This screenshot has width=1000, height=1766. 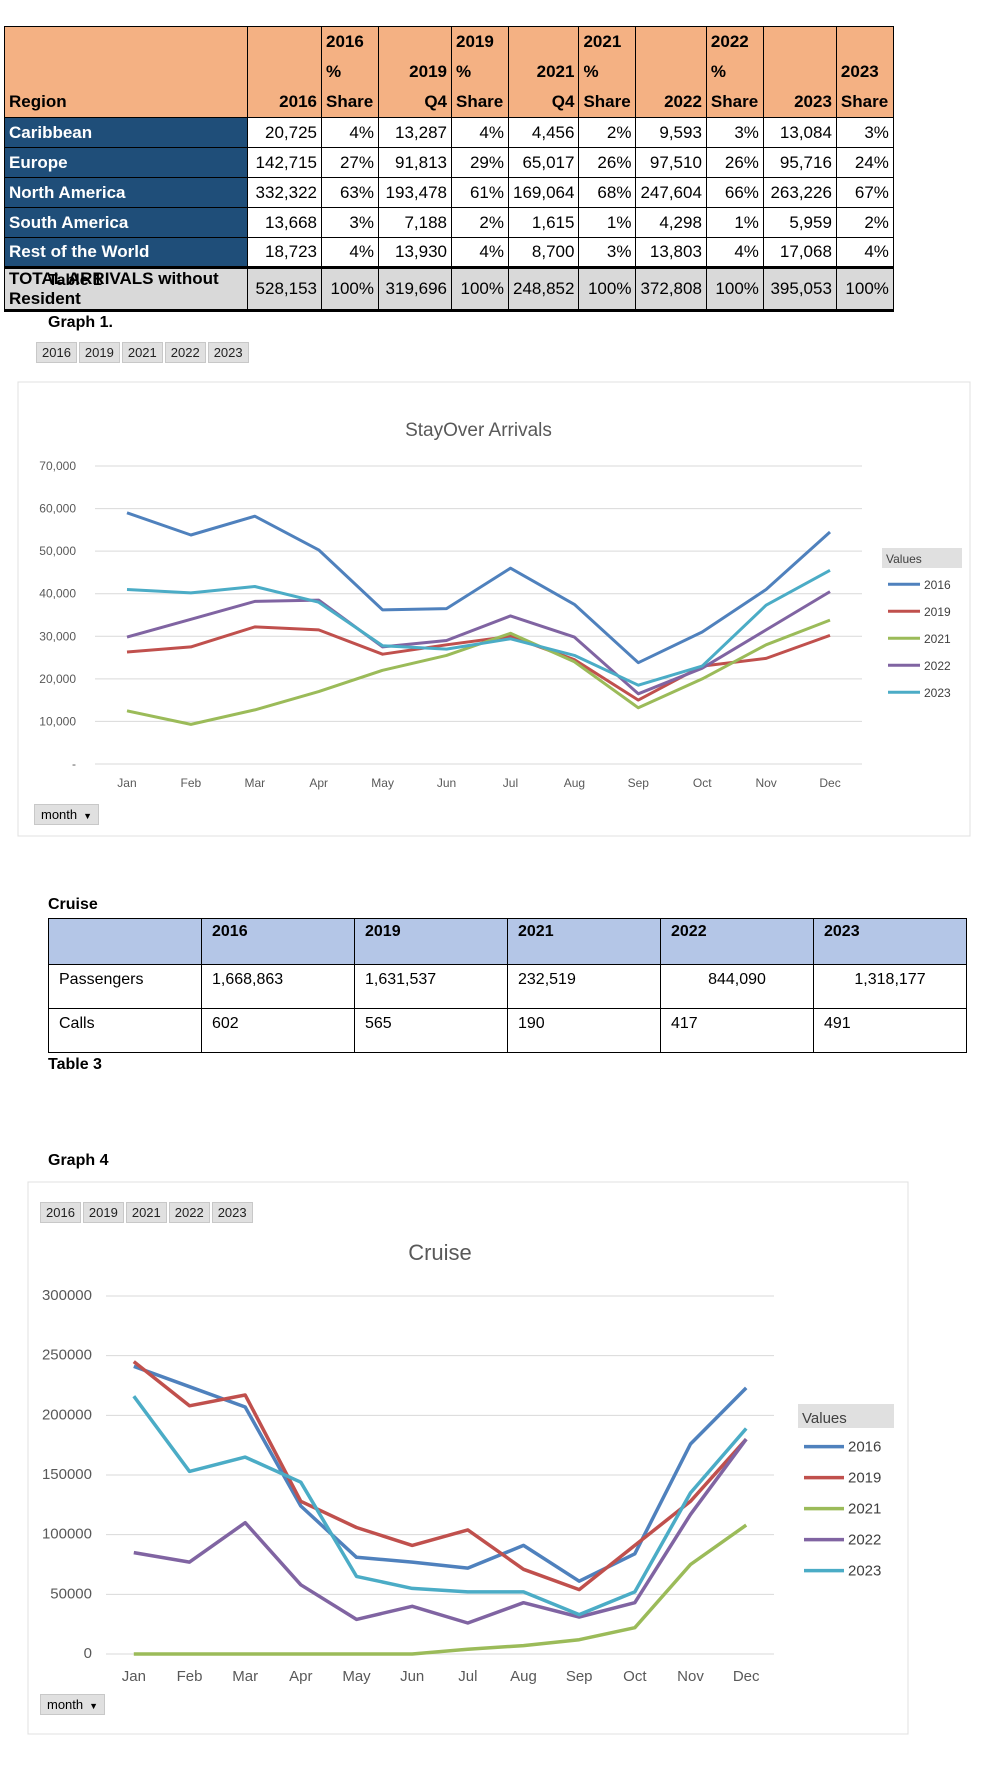 I want to click on graph1-caption: Graph 1., so click(x=80, y=322).